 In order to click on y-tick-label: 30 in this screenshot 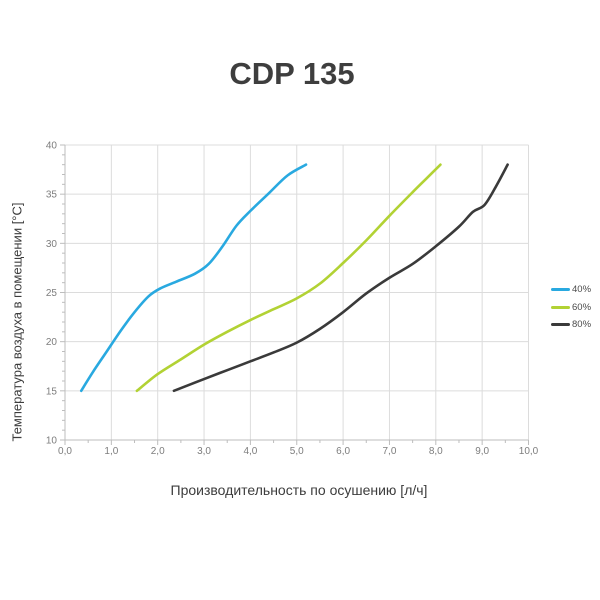, I will do `click(52, 244)`.